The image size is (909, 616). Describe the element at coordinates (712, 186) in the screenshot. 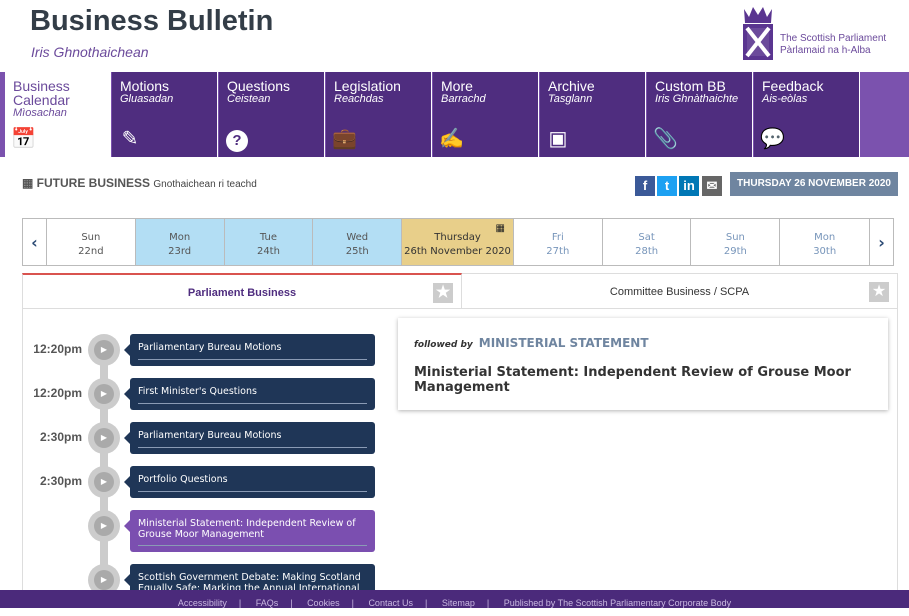

I see `email-icon: ✉` at that location.